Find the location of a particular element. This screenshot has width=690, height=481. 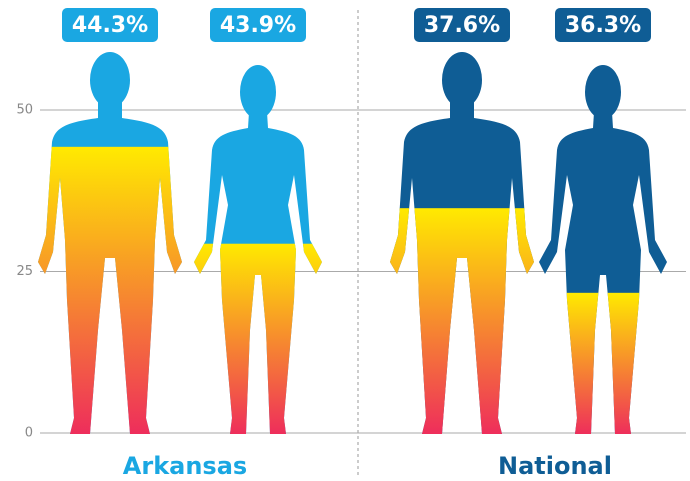

group-label: Arkansas is located at coordinates (185, 466).